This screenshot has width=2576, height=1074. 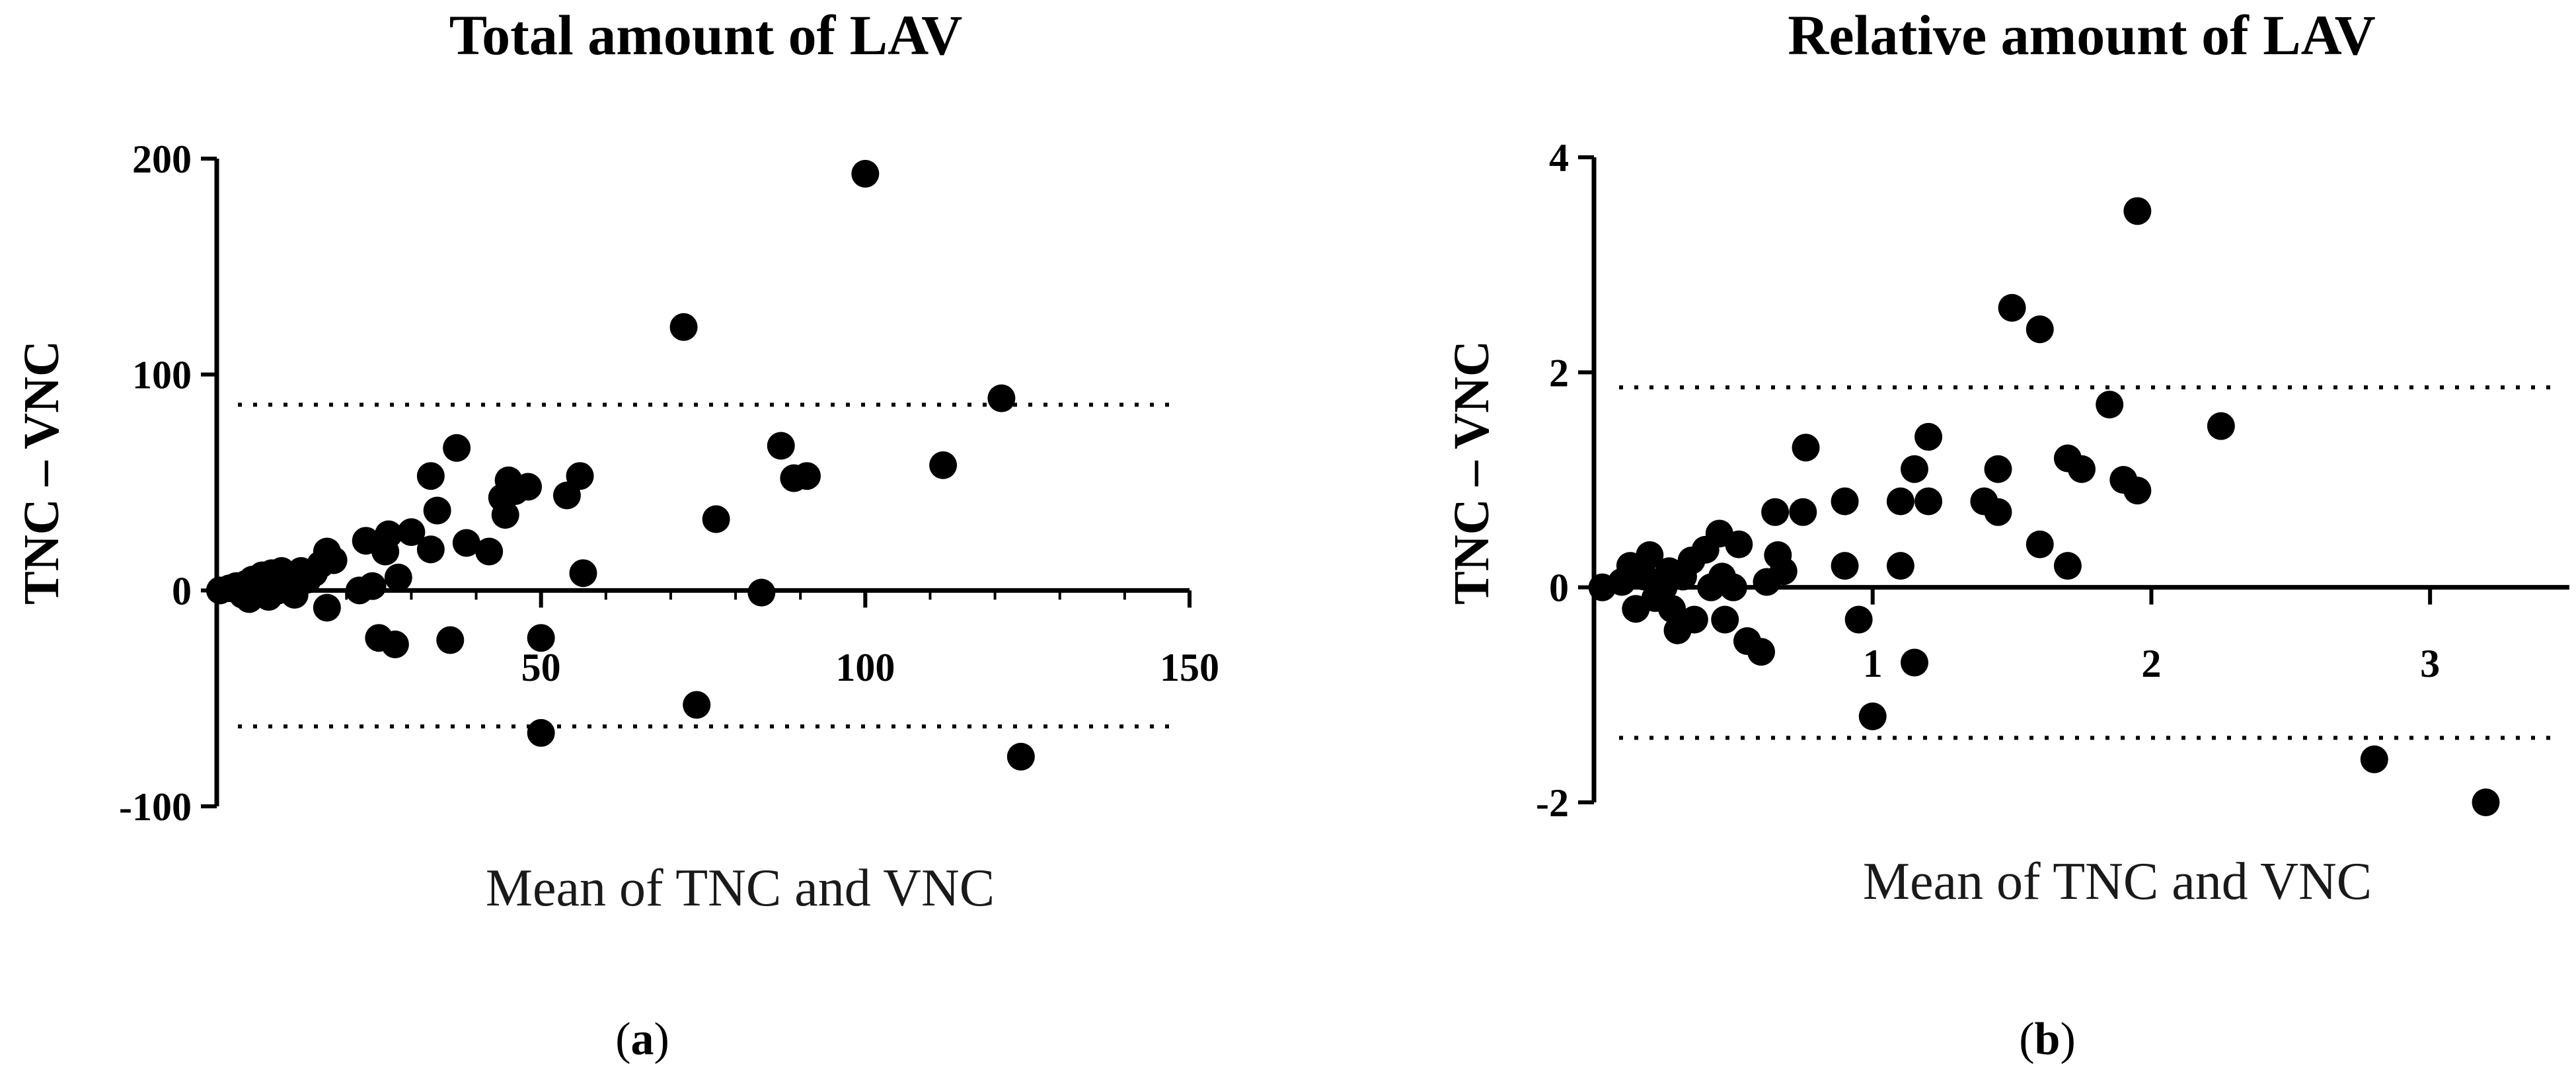 I want to click on y-tick-label: 2, so click(x=1559, y=373).